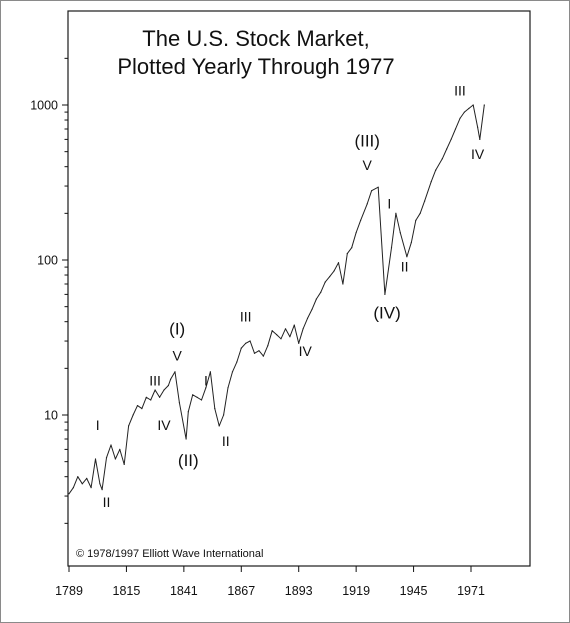  What do you see at coordinates (44, 106) in the screenshot?
I see `y-tick-label: 1000` at bounding box center [44, 106].